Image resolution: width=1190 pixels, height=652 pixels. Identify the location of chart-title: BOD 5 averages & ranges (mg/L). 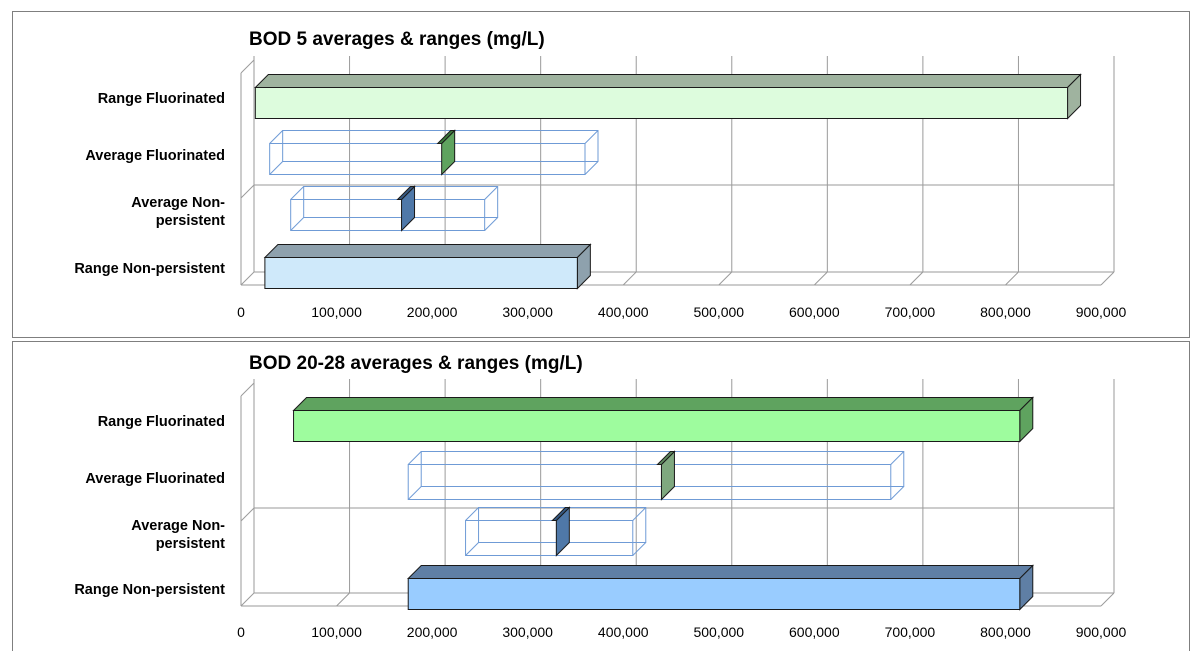
(397, 39).